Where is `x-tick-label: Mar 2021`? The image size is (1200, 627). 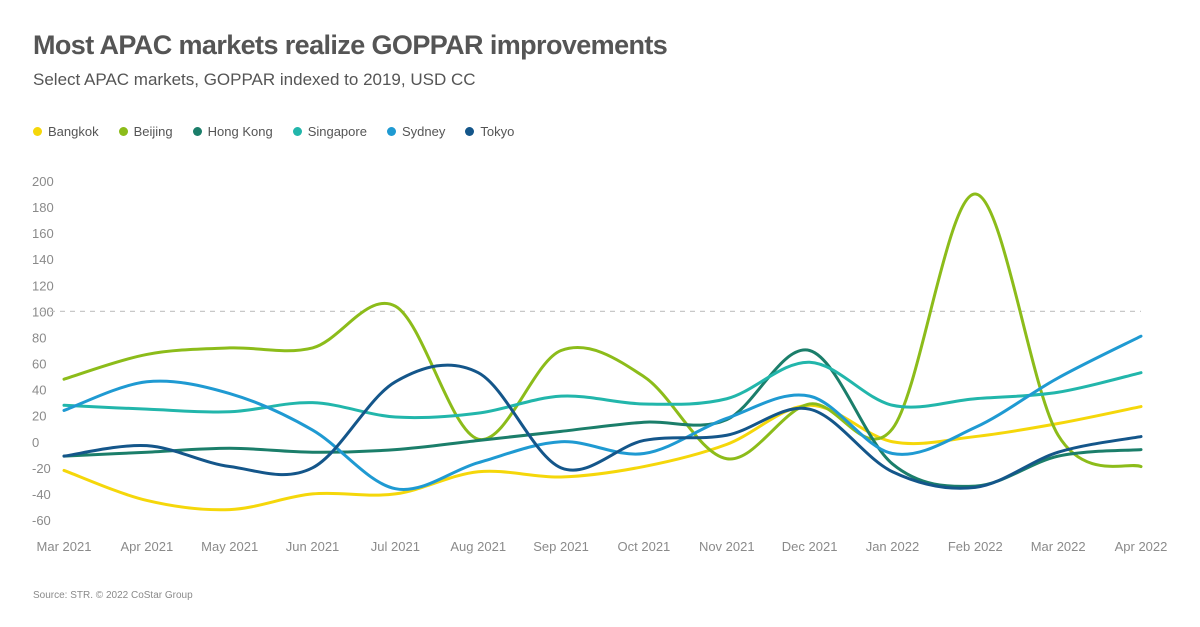 x-tick-label: Mar 2021 is located at coordinates (64, 546).